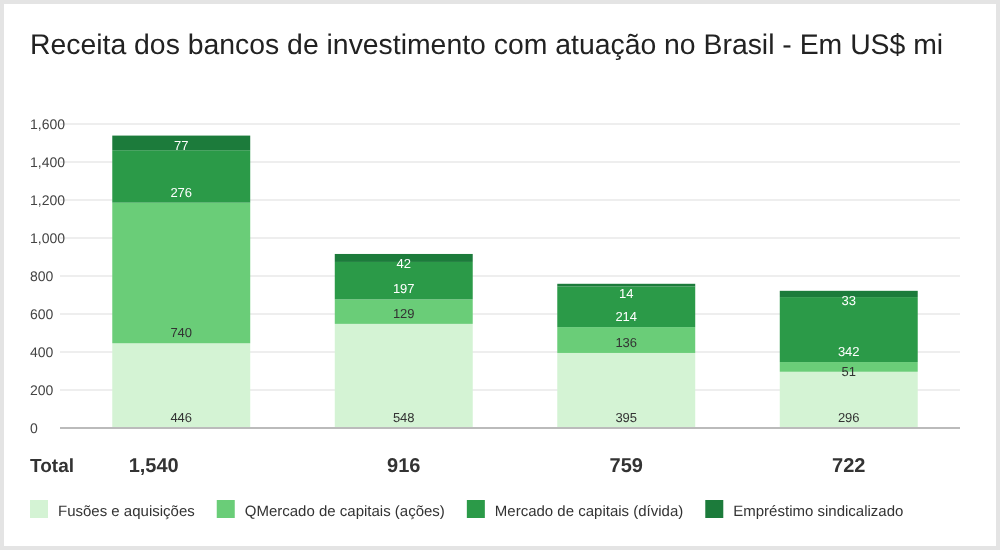 The height and width of the screenshot is (550, 1000). What do you see at coordinates (626, 467) in the screenshot?
I see `total-label: 759` at bounding box center [626, 467].